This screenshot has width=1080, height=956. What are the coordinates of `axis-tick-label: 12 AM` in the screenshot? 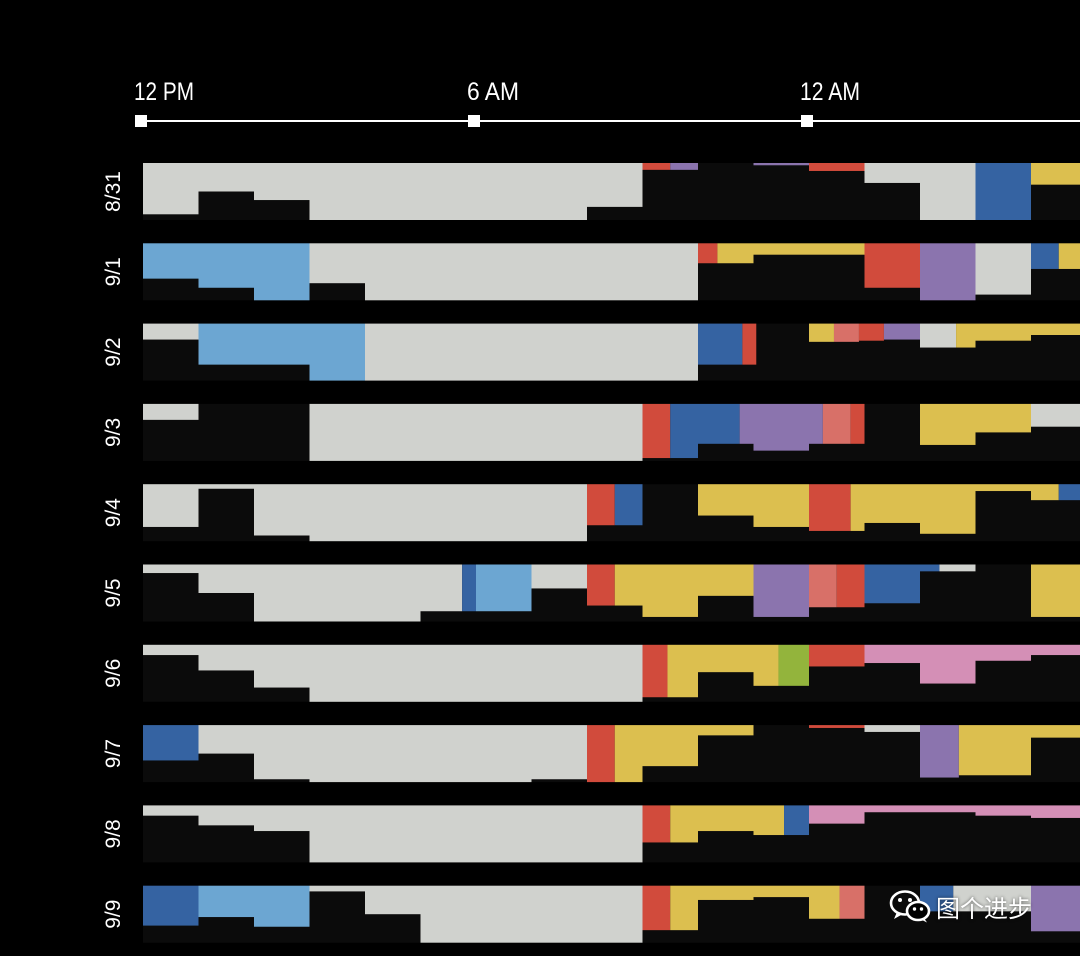 It's located at (830, 92).